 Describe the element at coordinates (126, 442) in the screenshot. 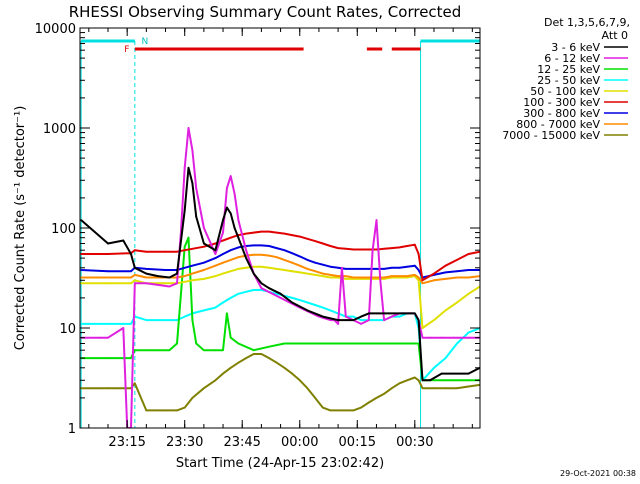

I see `x-tick-label-0: 23:15` at that location.